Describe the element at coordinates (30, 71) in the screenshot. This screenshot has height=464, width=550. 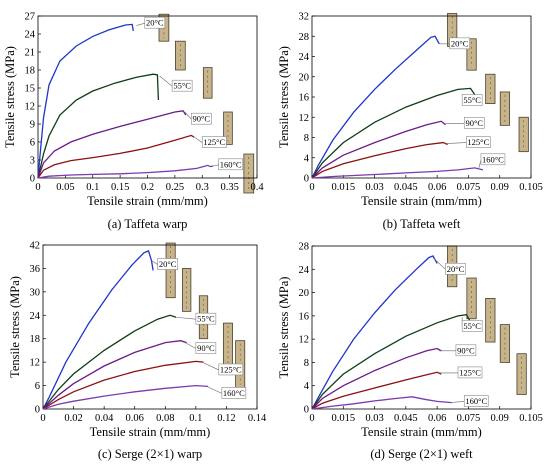
I see `y-tick-label: 18` at that location.